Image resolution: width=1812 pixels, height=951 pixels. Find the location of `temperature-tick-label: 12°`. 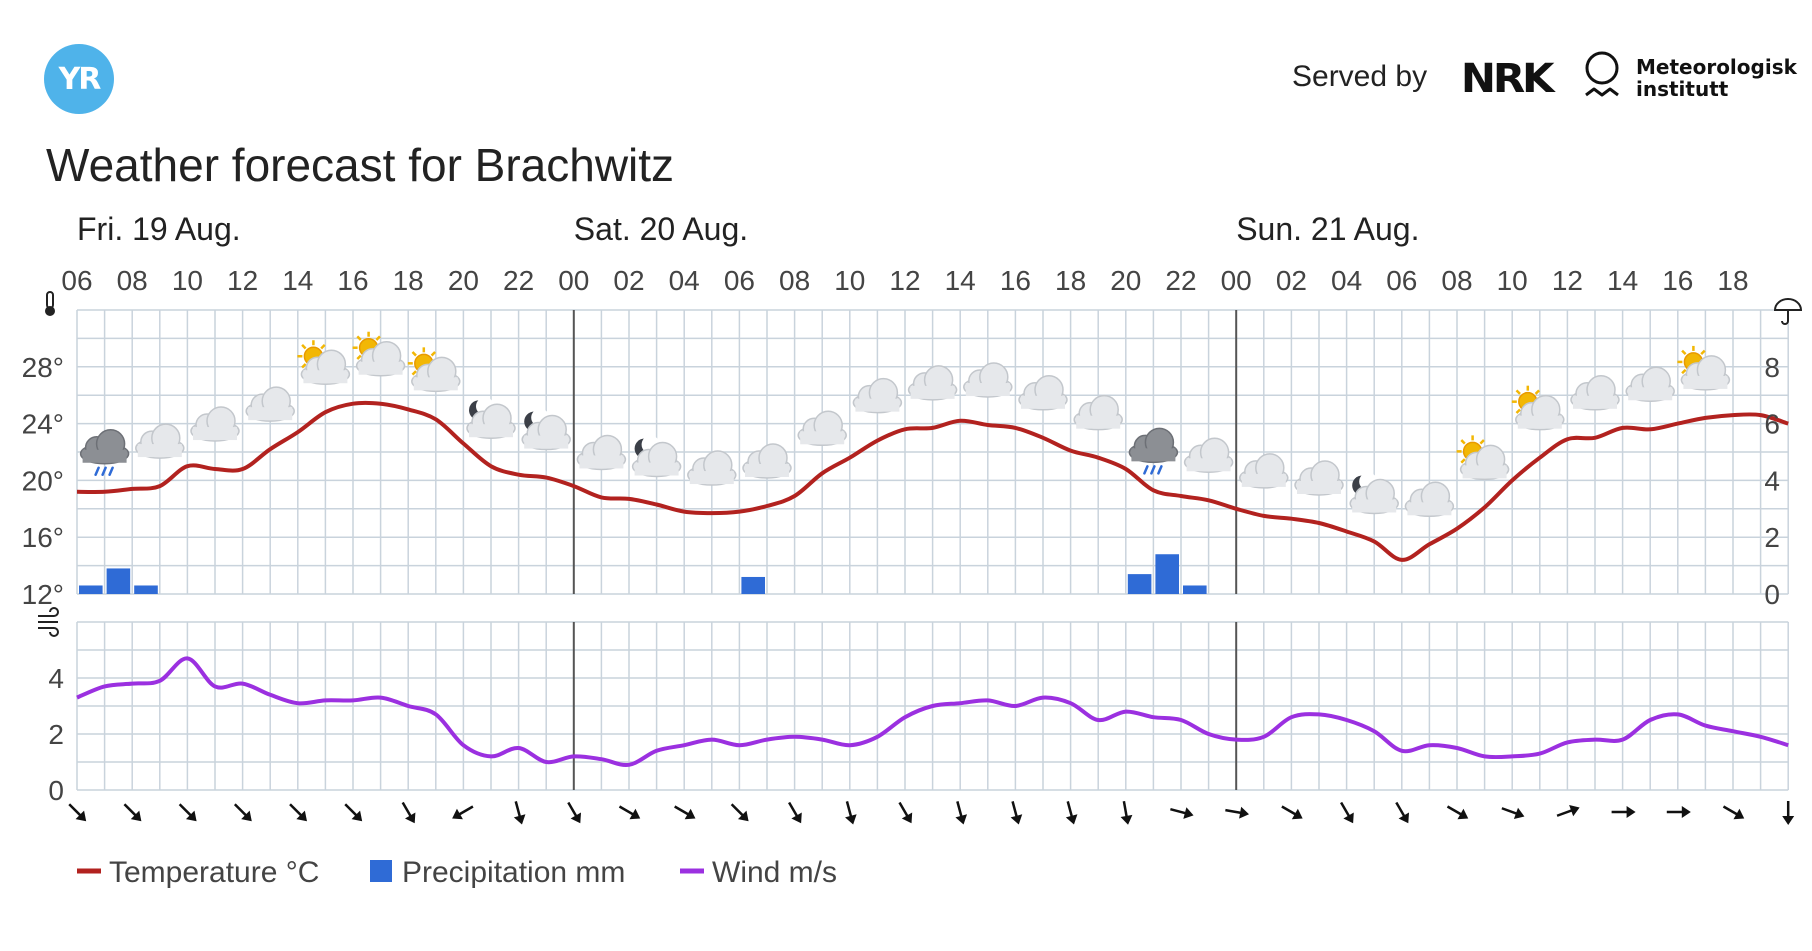

temperature-tick-label: 12° is located at coordinates (43, 594).